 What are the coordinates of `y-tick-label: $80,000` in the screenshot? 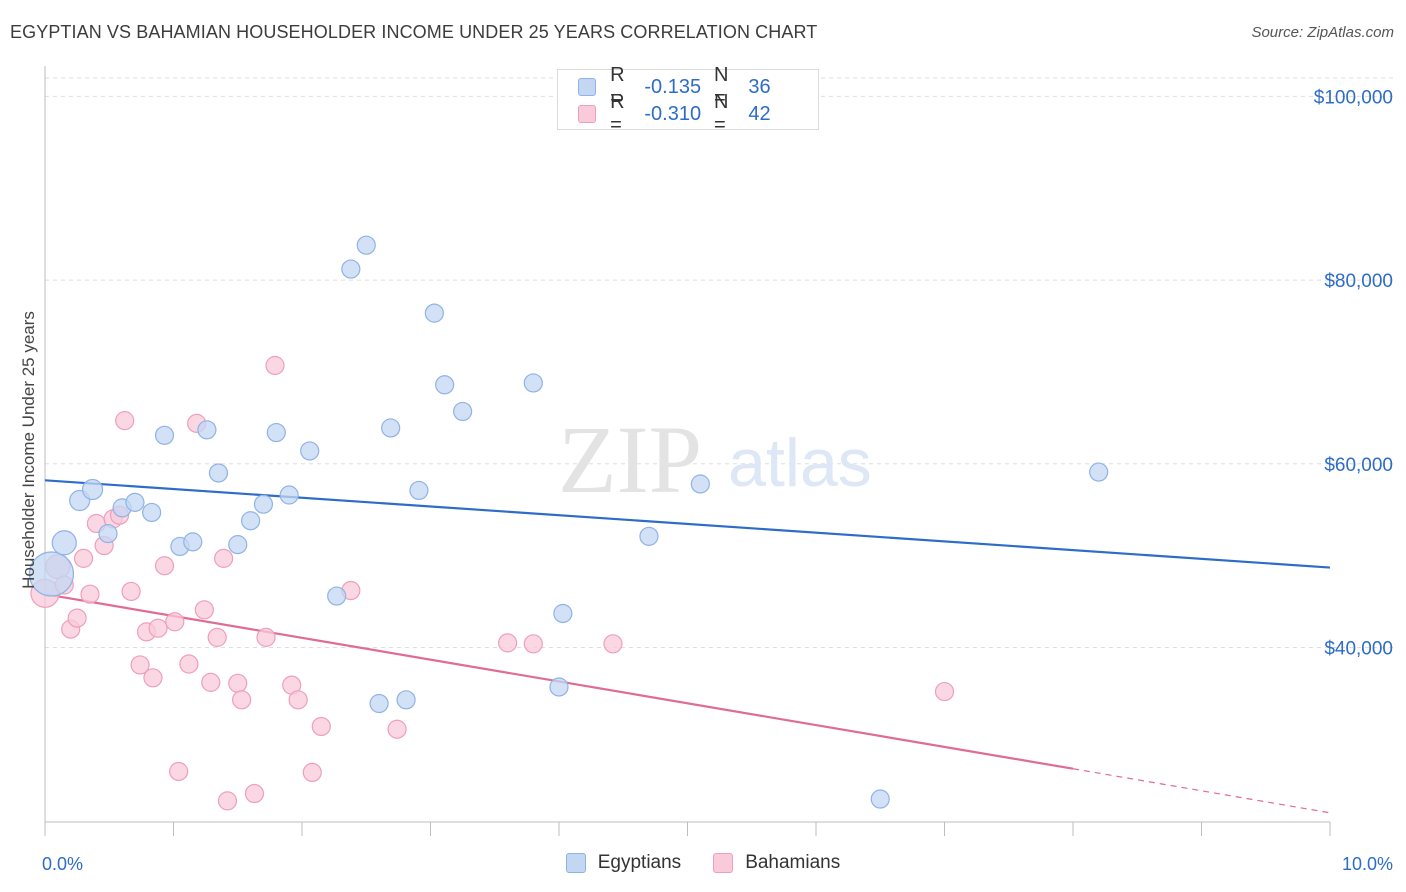 It's located at (1358, 281).